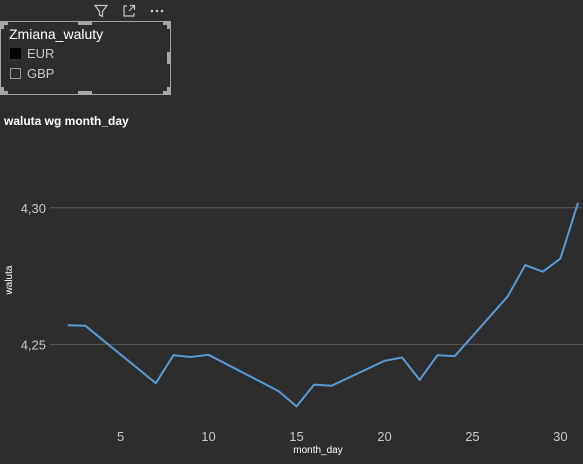 This screenshot has height=464, width=583. Describe the element at coordinates (384, 436) in the screenshot. I see `x-tick-label: 20` at that location.